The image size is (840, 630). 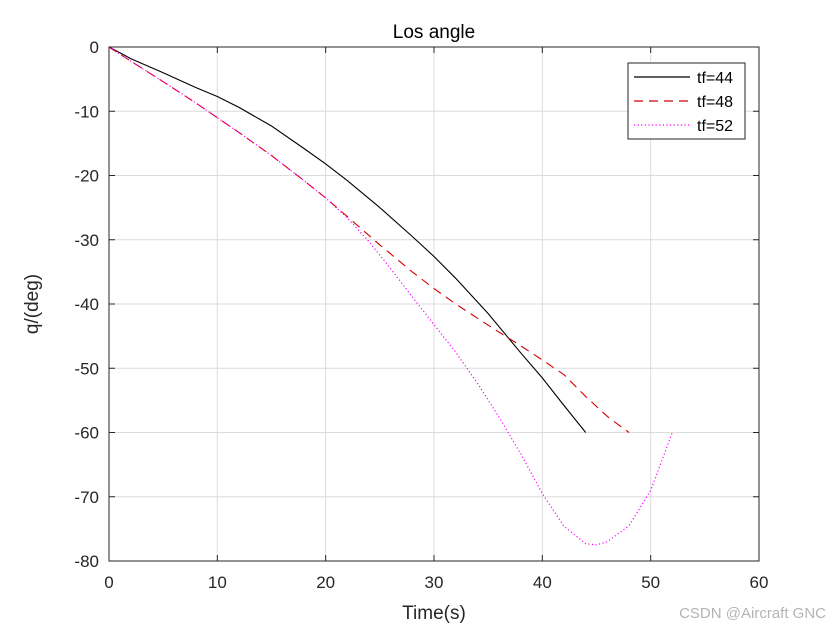 I want to click on legend-label: tf=48, so click(x=715, y=102).